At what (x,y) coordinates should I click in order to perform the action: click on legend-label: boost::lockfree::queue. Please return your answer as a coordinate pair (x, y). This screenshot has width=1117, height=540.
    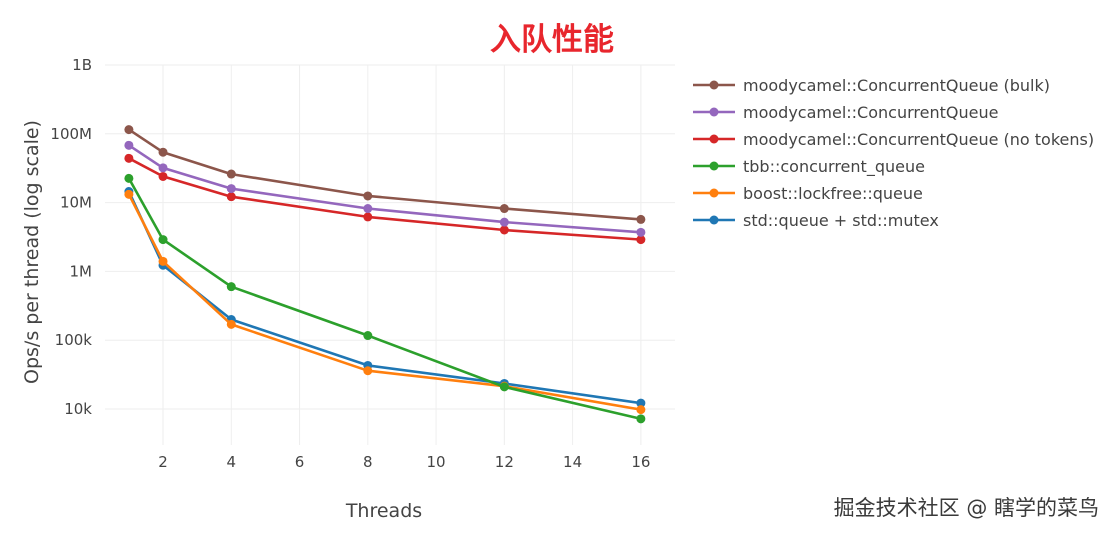
    Looking at the image, I should click on (833, 193).